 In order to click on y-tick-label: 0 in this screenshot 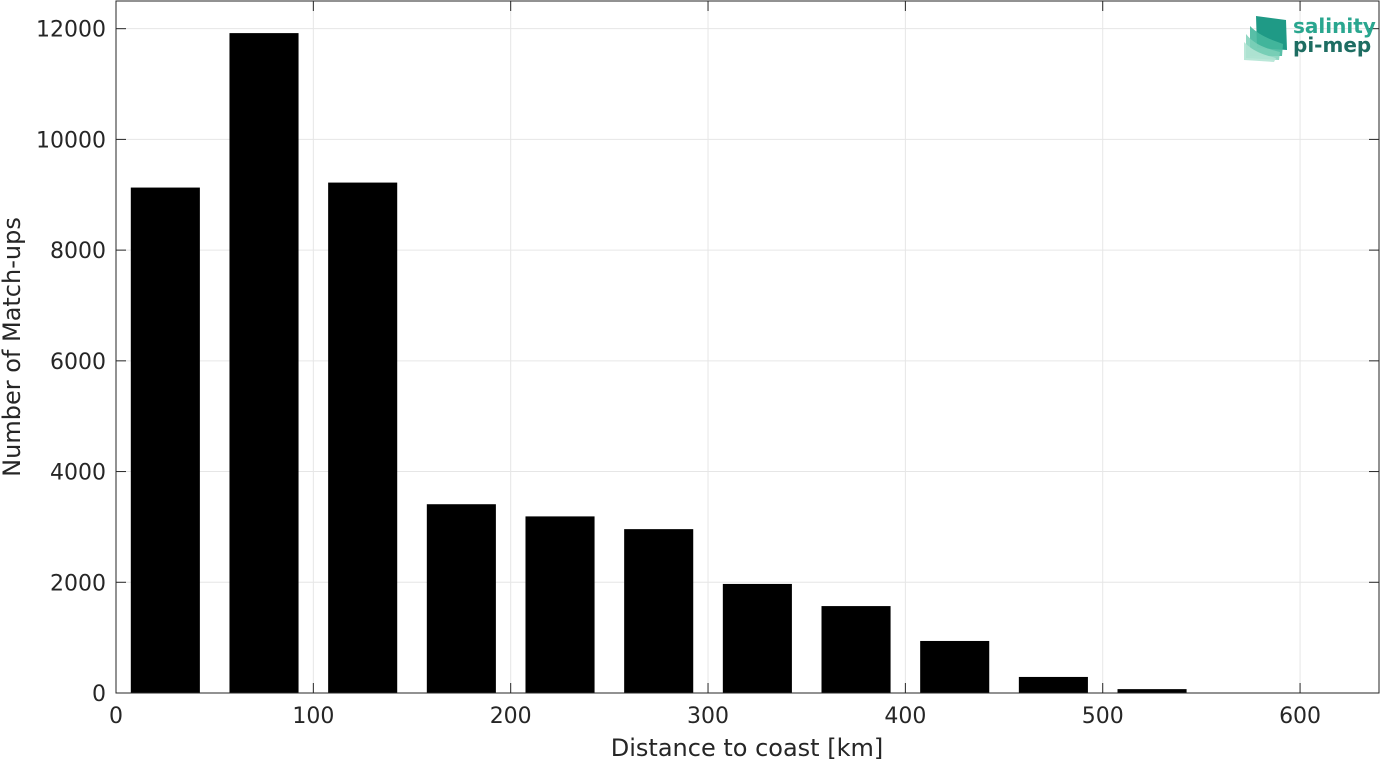, I will do `click(99, 694)`.